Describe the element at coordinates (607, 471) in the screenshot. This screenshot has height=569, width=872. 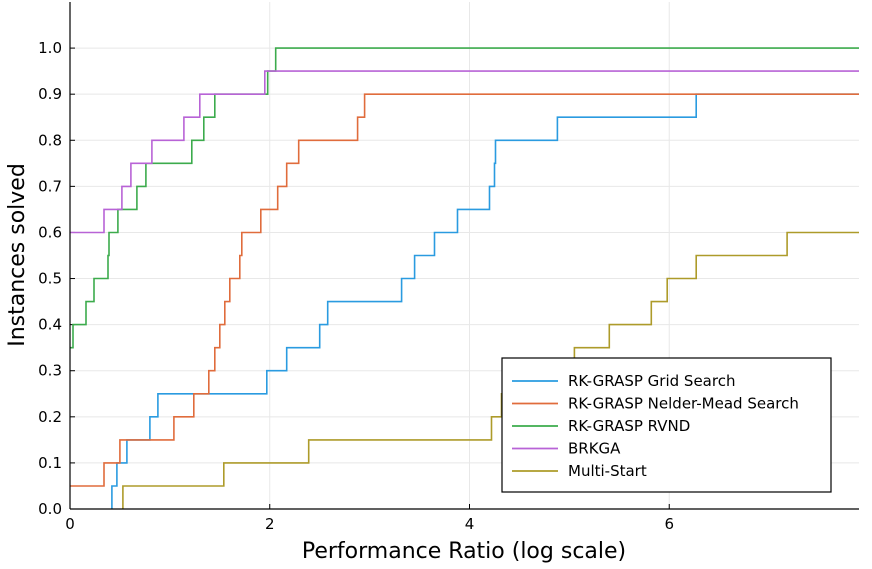
I see `legend-label-multi-start: Multi-Start` at that location.